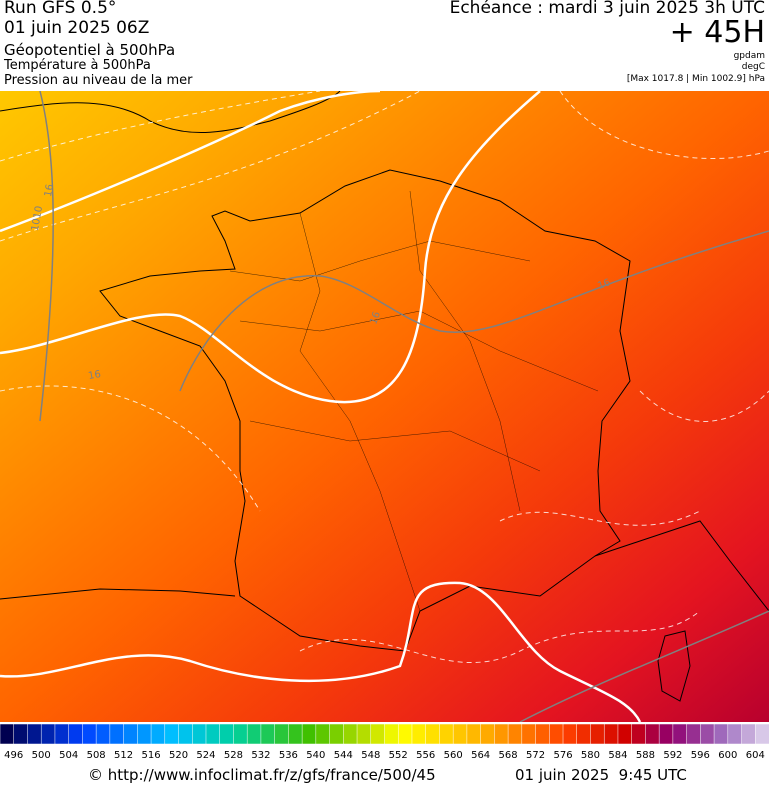  Describe the element at coordinates (535, 755) in the screenshot. I see `colorbar-label: 572` at that location.